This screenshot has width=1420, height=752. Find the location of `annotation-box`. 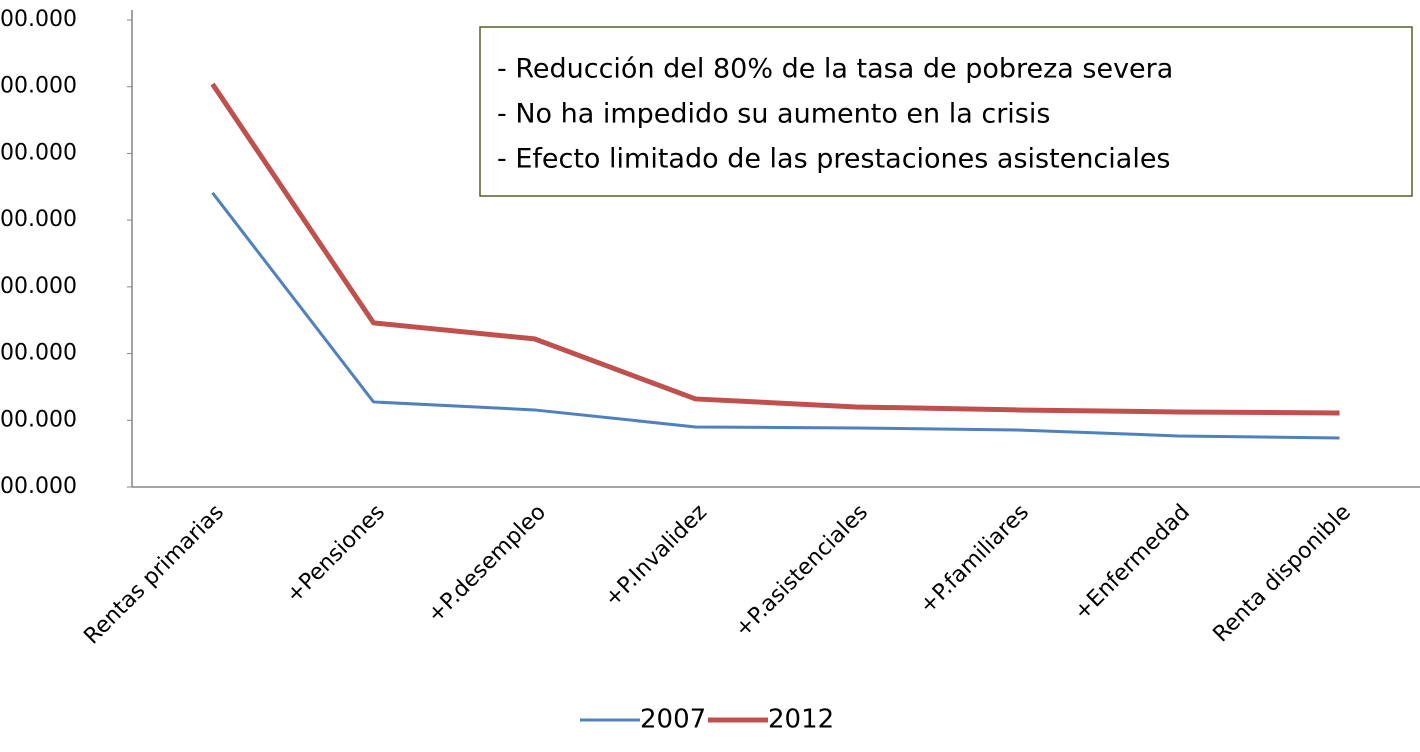

annotation-box is located at coordinates (946, 111).